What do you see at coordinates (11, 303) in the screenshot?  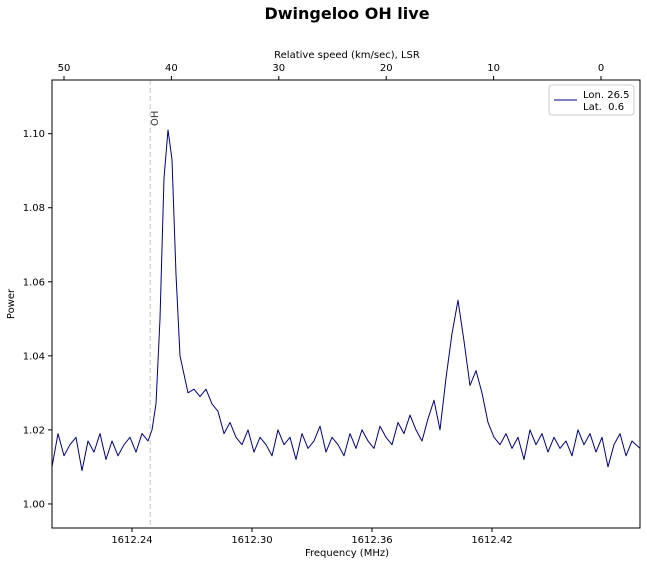 I see `y-axis-label: Power` at bounding box center [11, 303].